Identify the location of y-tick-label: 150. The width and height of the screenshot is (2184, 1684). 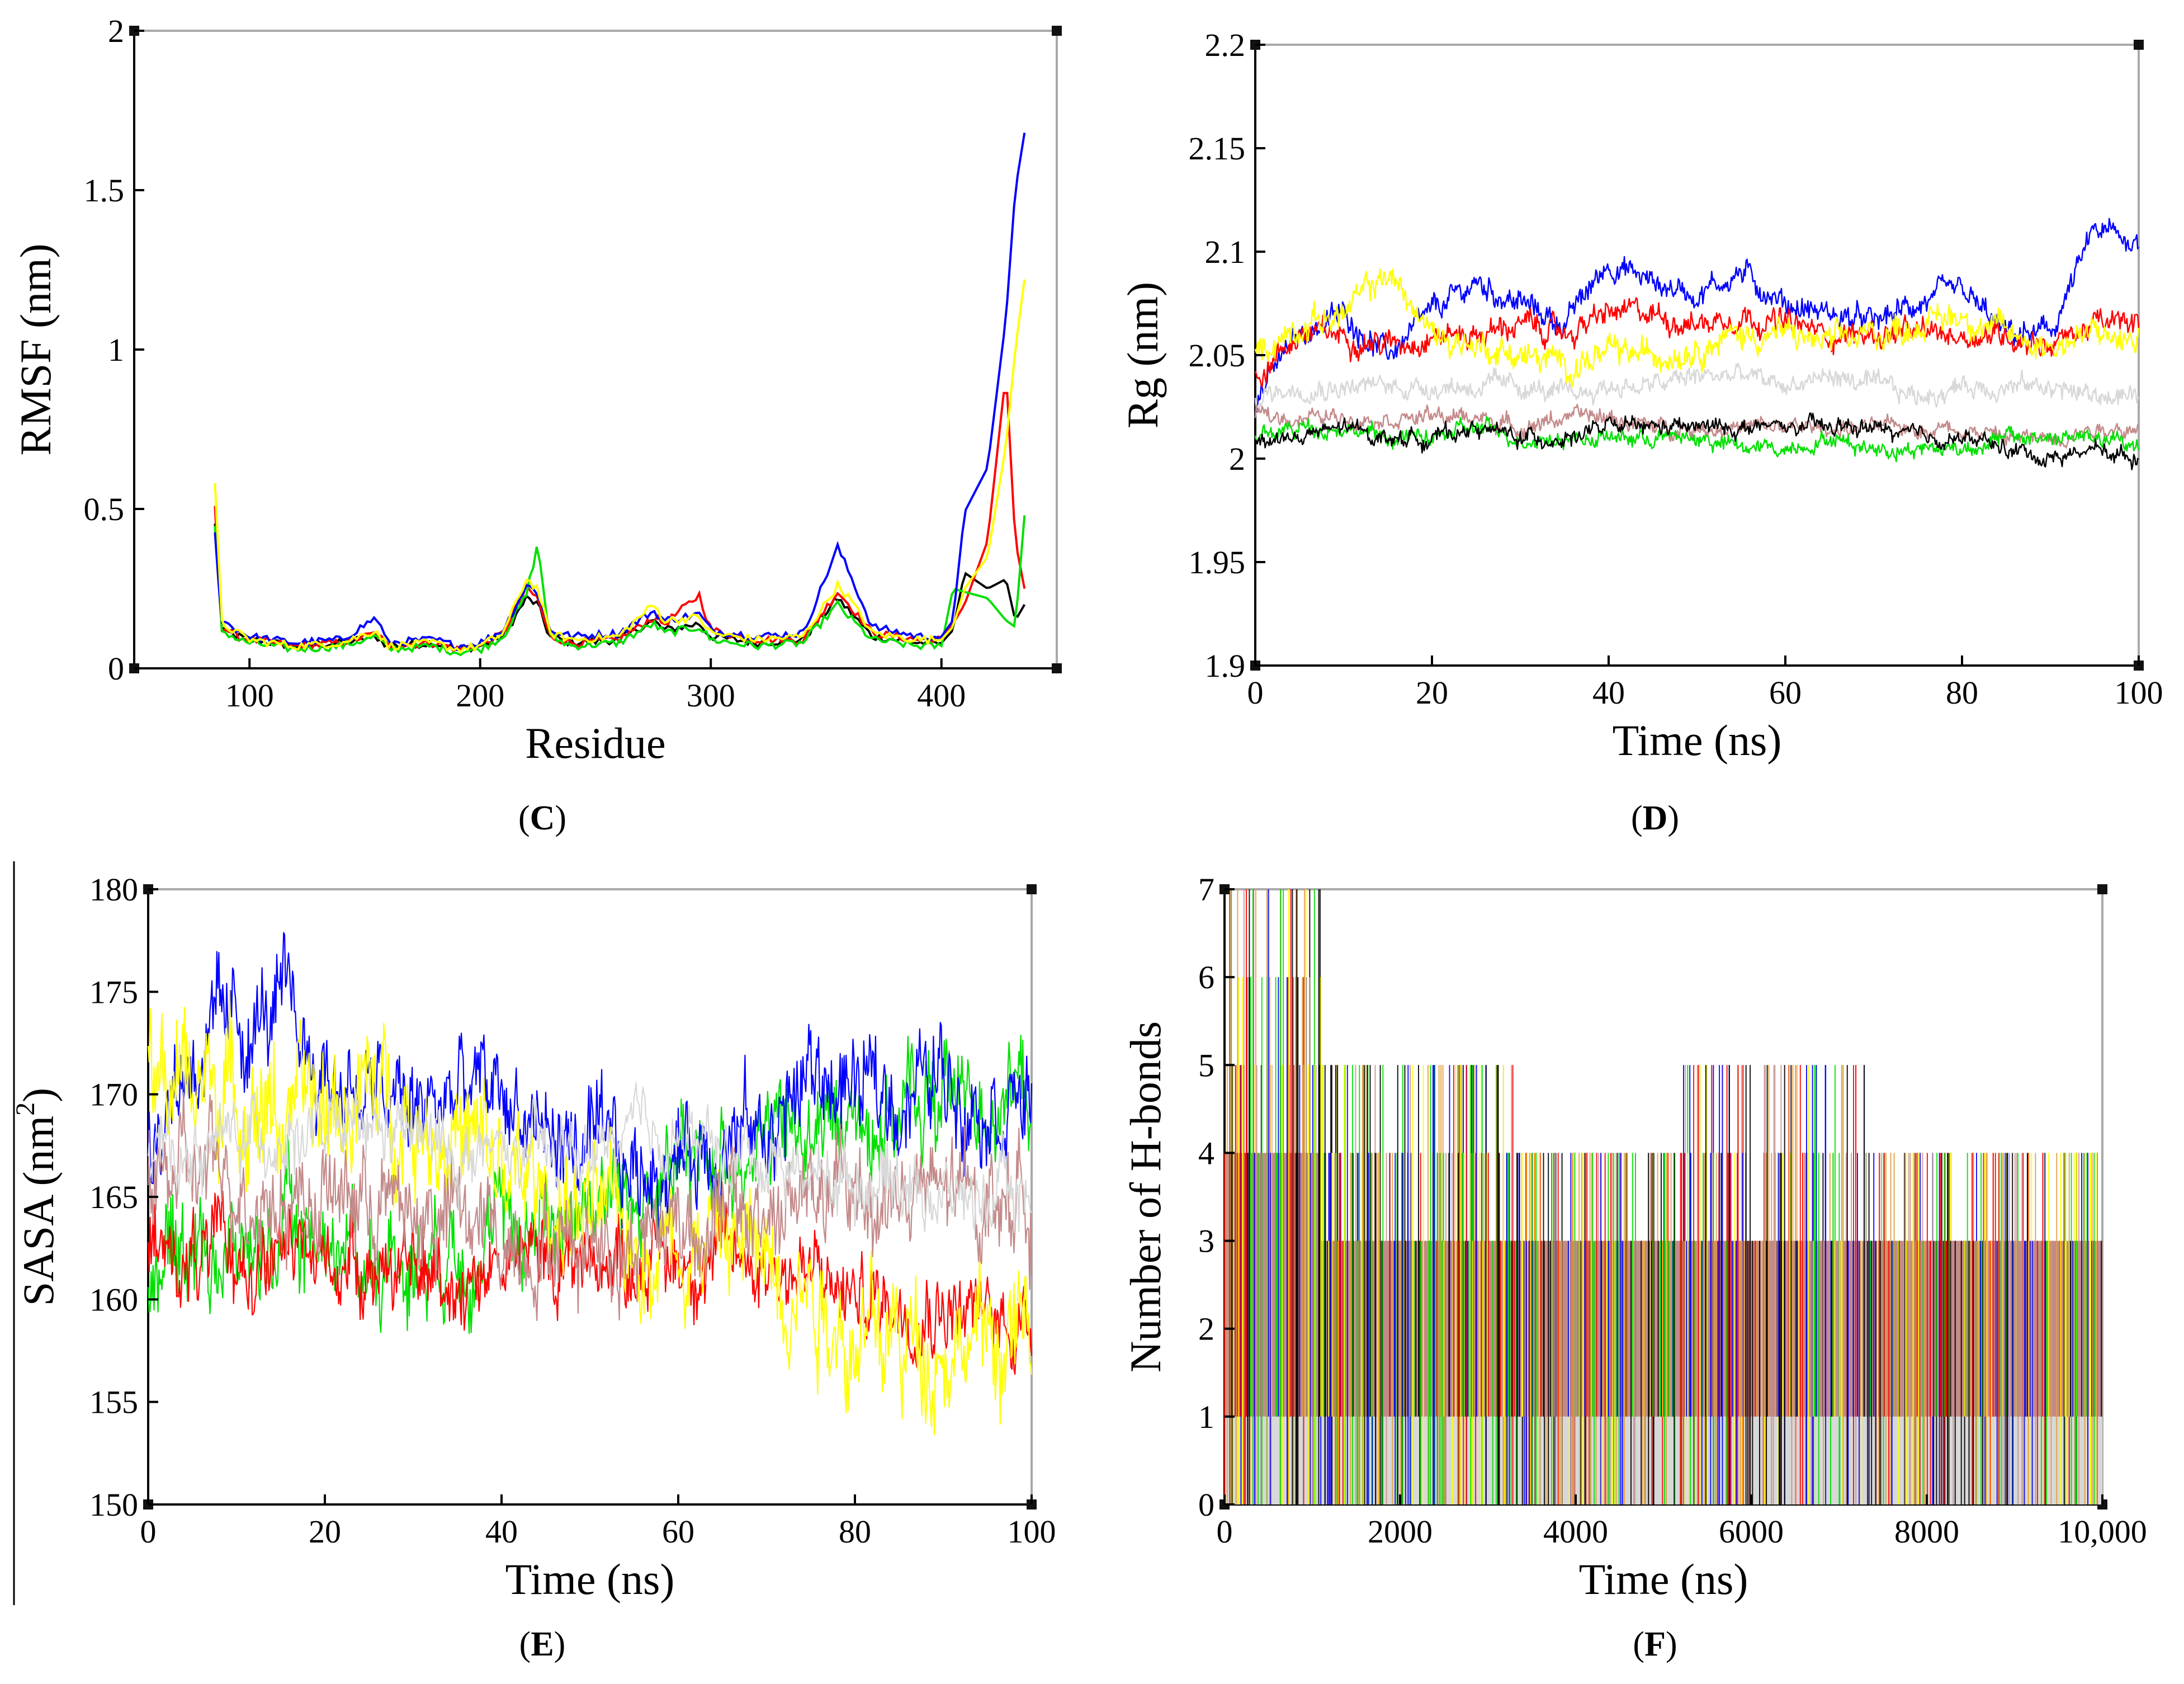
(113, 1505).